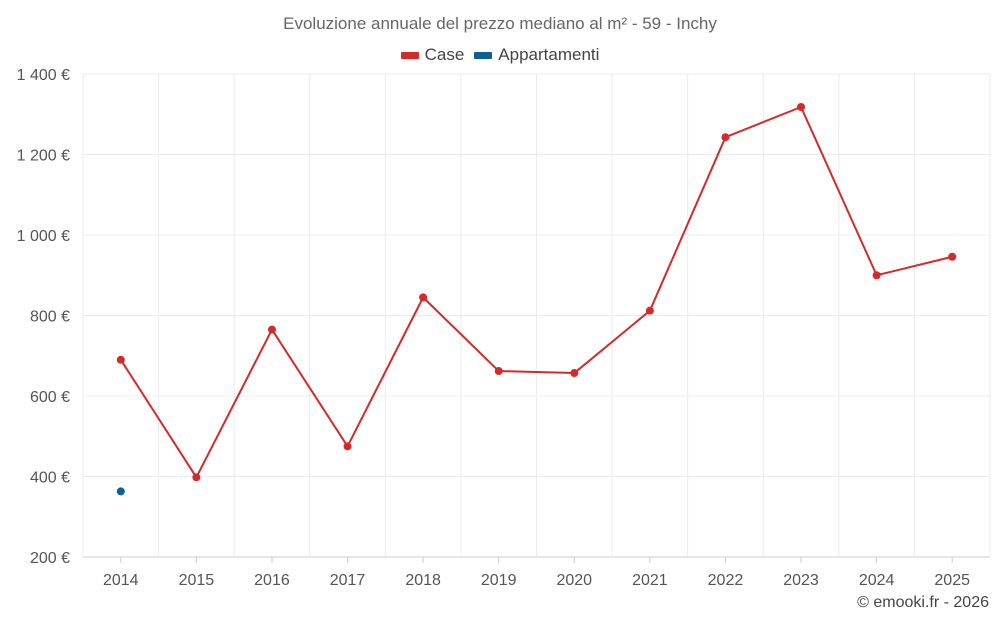  What do you see at coordinates (498, 371) in the screenshot?
I see `data-point-case-2019` at bounding box center [498, 371].